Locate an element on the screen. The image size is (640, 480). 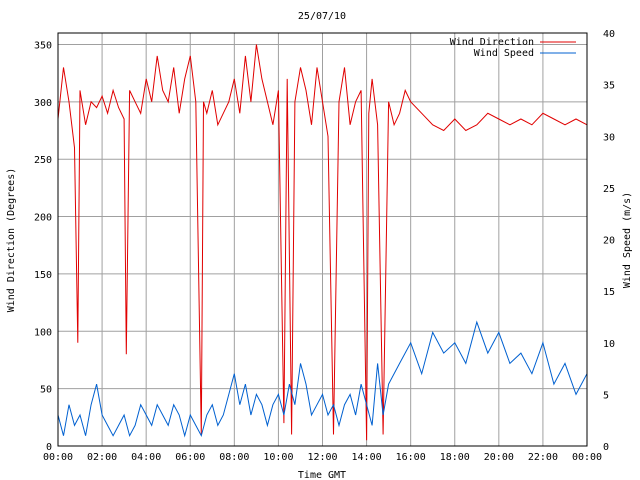
y-right-tick-label: 10 is located at coordinates (609, 344).